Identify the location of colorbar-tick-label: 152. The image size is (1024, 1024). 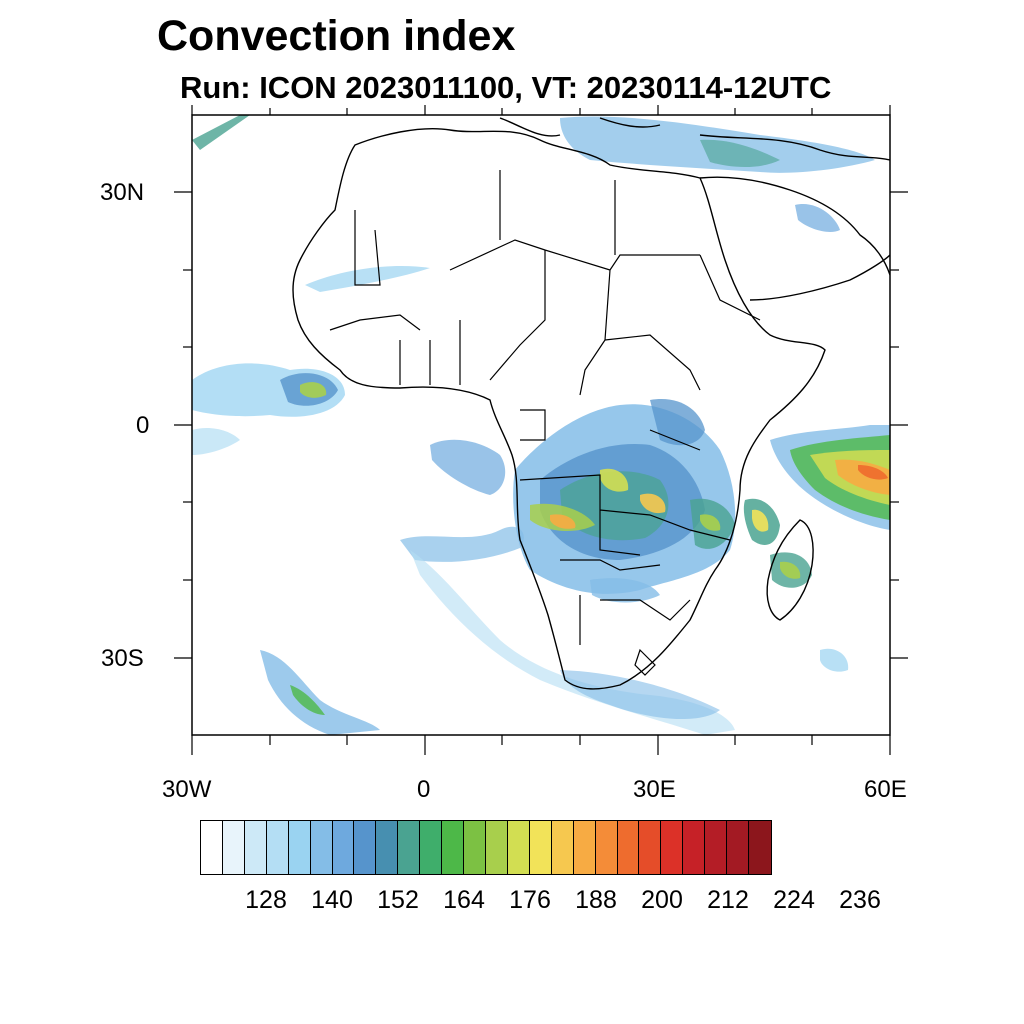
(398, 900).